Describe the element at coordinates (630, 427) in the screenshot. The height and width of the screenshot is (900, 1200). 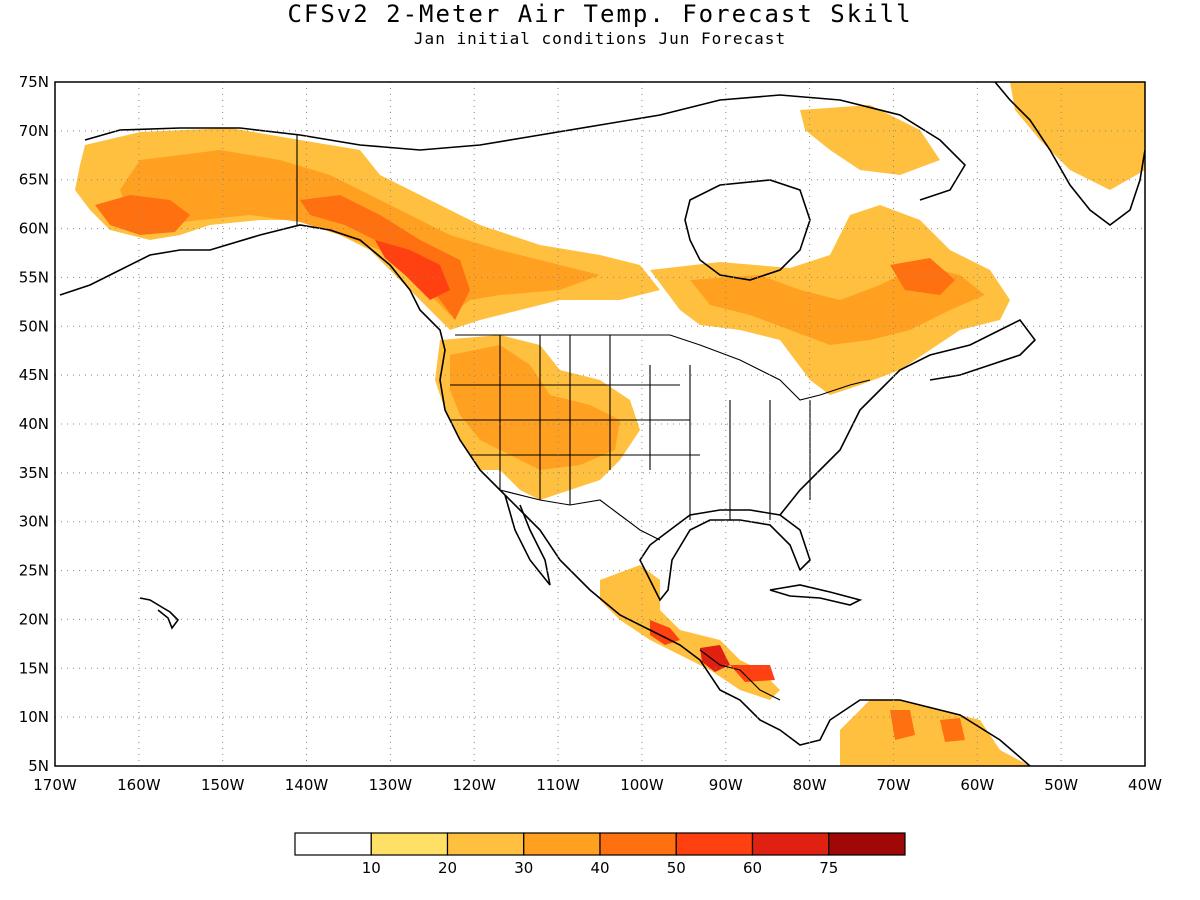
I see `border-state-lines` at that location.